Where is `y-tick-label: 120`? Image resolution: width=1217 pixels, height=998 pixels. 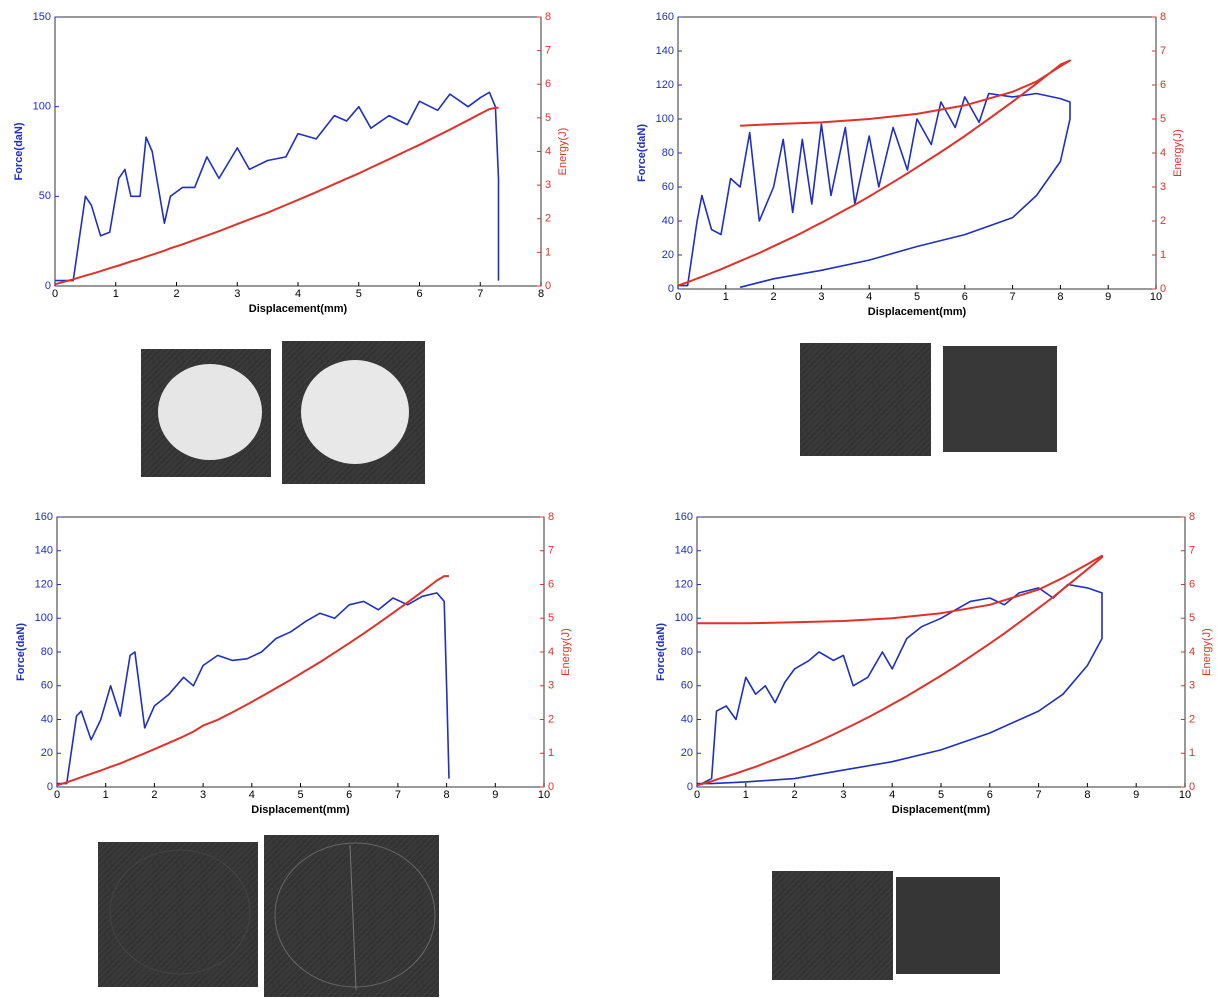 y-tick-label: 120 is located at coordinates (44, 584).